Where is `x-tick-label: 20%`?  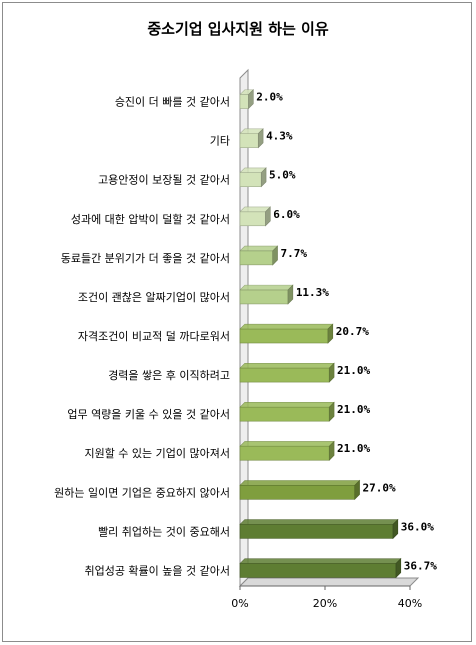
x-tick-label: 20% is located at coordinates (325, 603).